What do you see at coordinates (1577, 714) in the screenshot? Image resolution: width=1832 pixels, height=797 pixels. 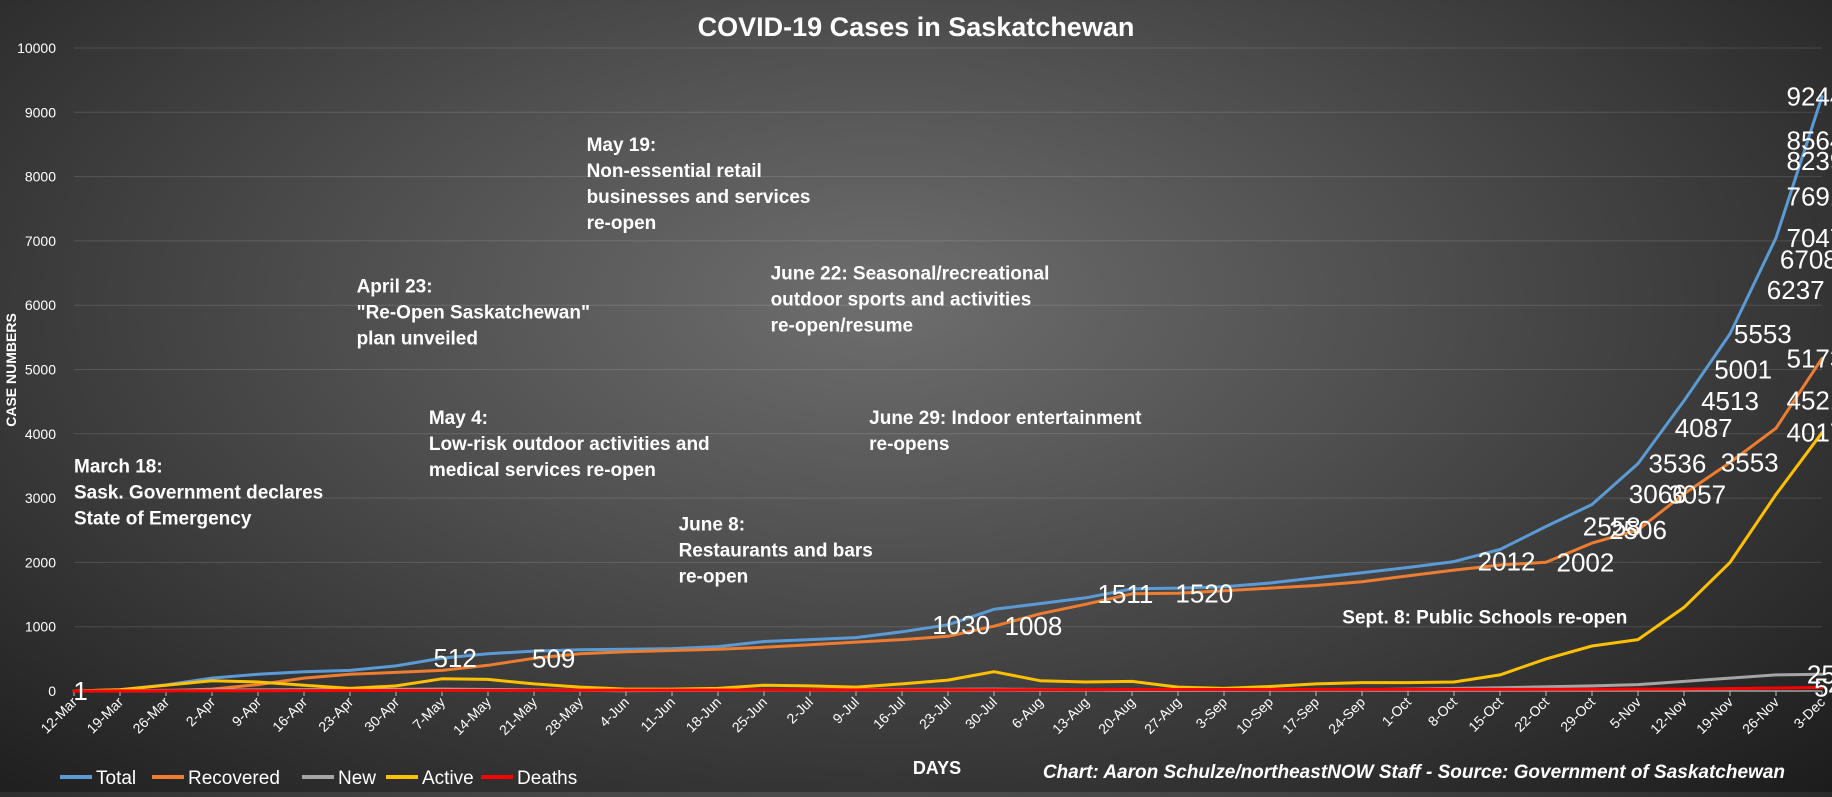 I see `x-tick-label: 29-Oct` at bounding box center [1577, 714].